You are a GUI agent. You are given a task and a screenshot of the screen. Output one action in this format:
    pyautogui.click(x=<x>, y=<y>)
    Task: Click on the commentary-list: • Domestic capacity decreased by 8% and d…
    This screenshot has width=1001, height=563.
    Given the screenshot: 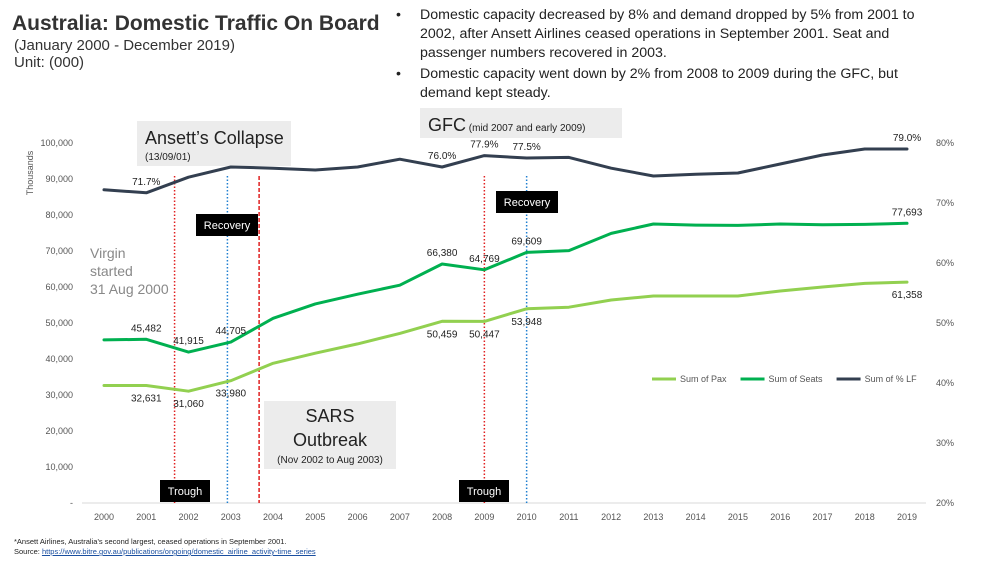 What is the action you would take?
    pyautogui.click(x=673, y=55)
    